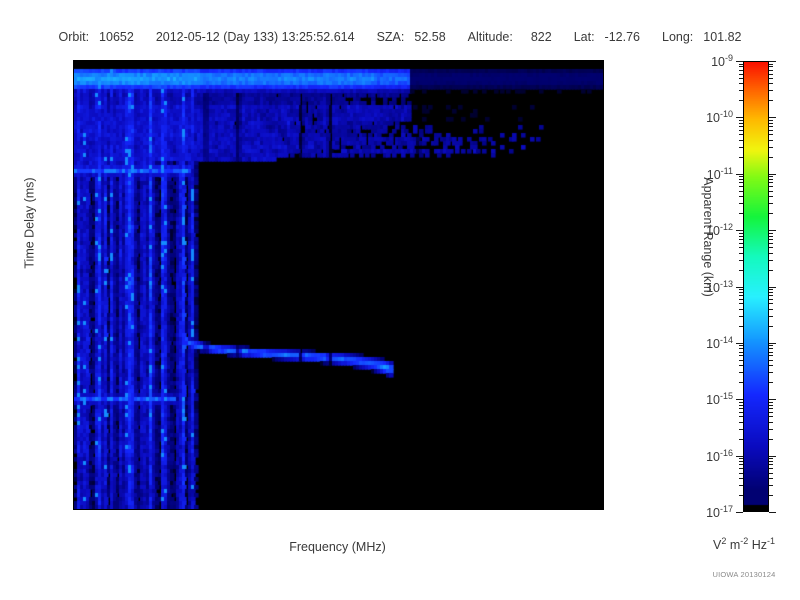  Describe the element at coordinates (719, 173) in the screenshot. I see `colorbar-tick-label: 10-11` at that location.